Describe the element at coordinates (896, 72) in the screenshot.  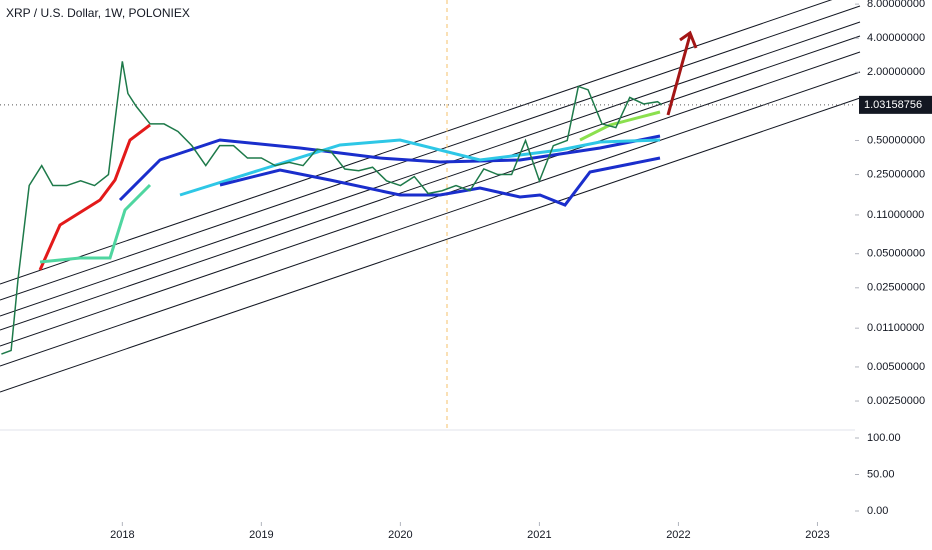
I see `y-tick-label: 2.00000000` at that location.